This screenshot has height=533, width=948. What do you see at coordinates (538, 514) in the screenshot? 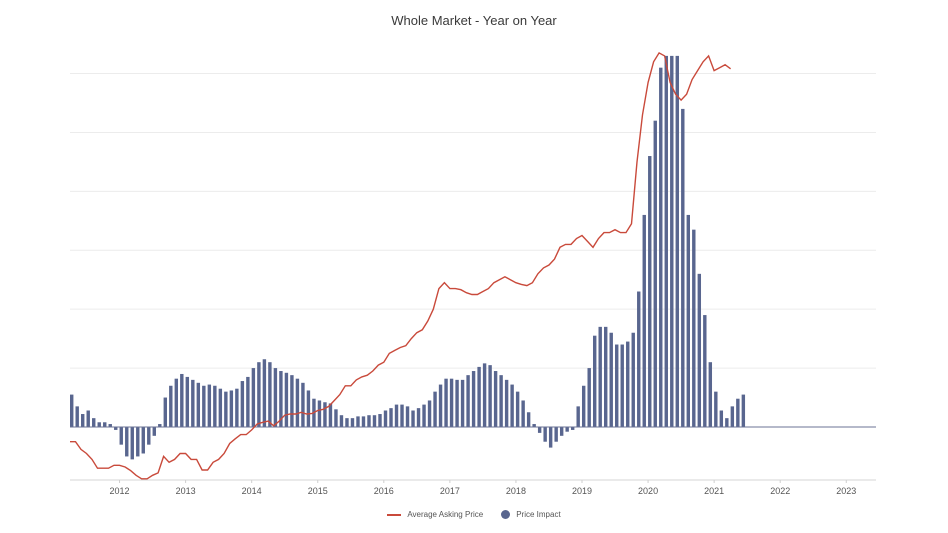
I see `legend-label: Price Impact` at bounding box center [538, 514].